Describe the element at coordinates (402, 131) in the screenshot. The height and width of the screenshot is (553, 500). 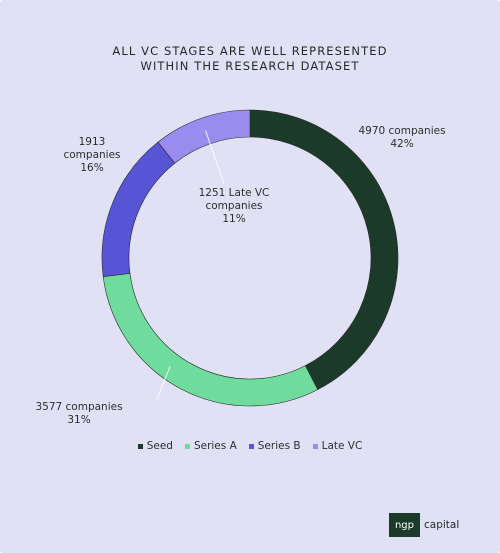
I see `data-label-seed-count: 4970 companies` at that location.